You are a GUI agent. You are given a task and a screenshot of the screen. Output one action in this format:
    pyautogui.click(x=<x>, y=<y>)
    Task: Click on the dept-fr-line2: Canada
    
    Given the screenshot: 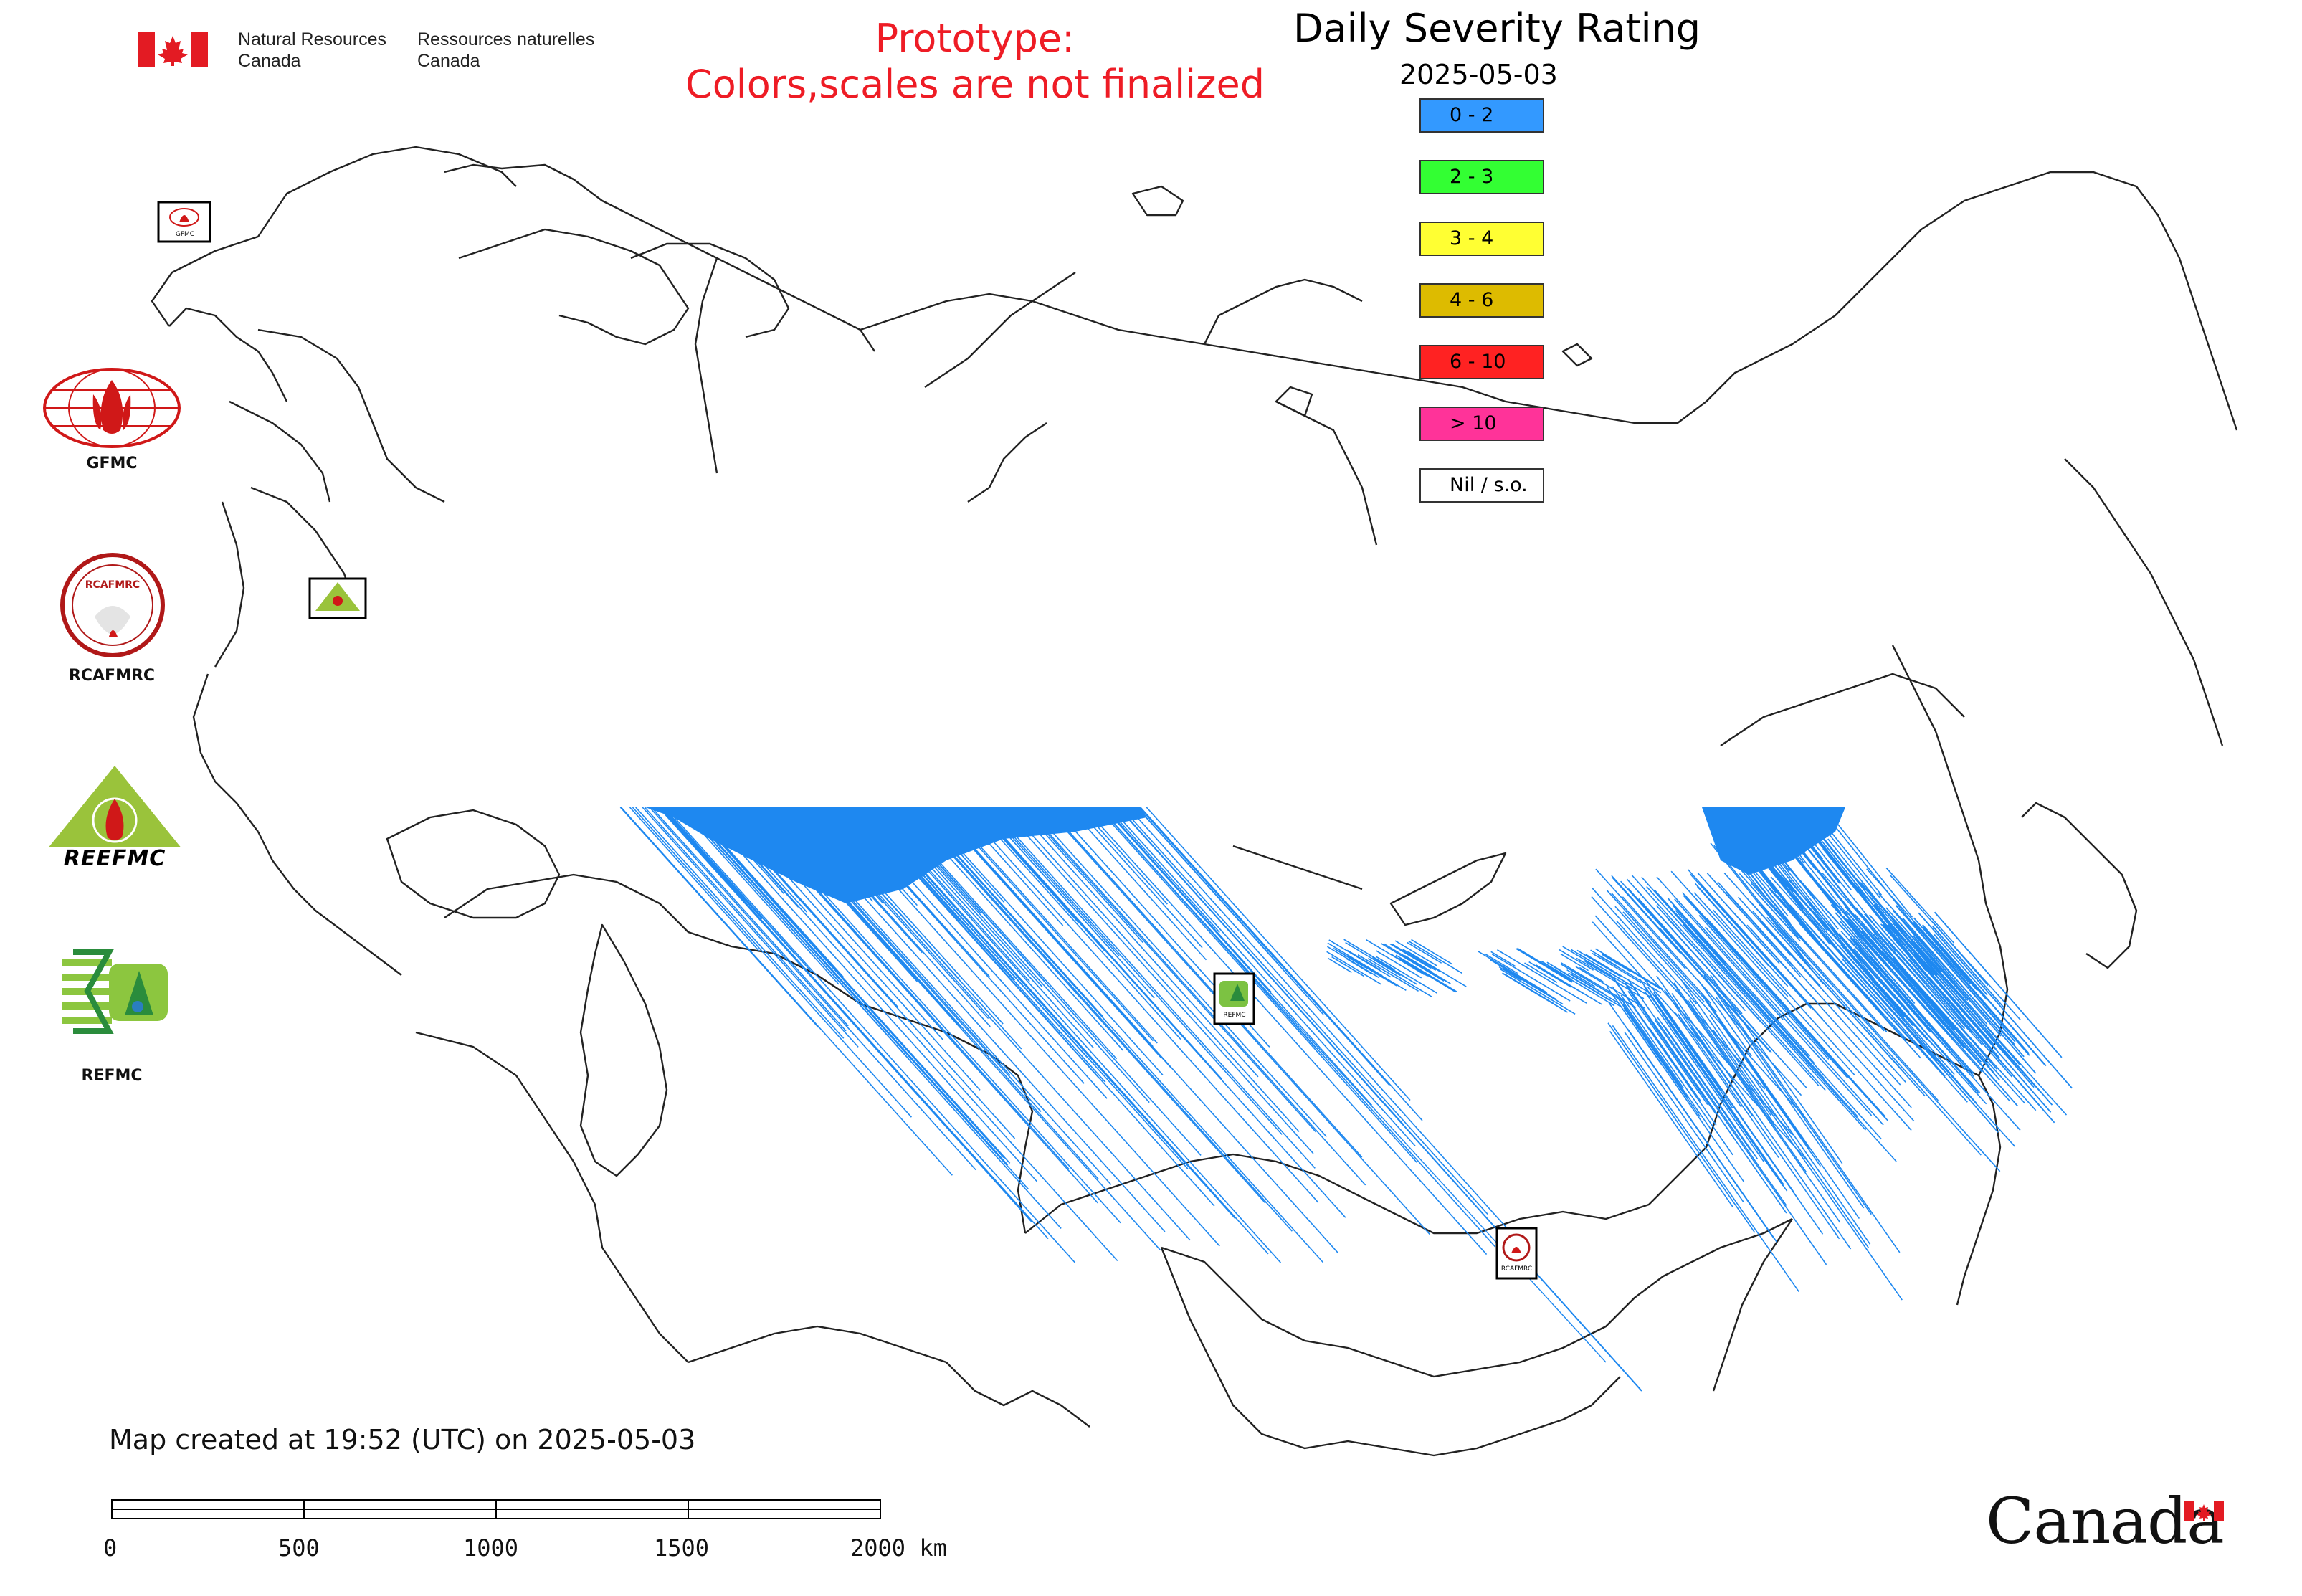 What is the action you would take?
    pyautogui.click(x=449, y=61)
    